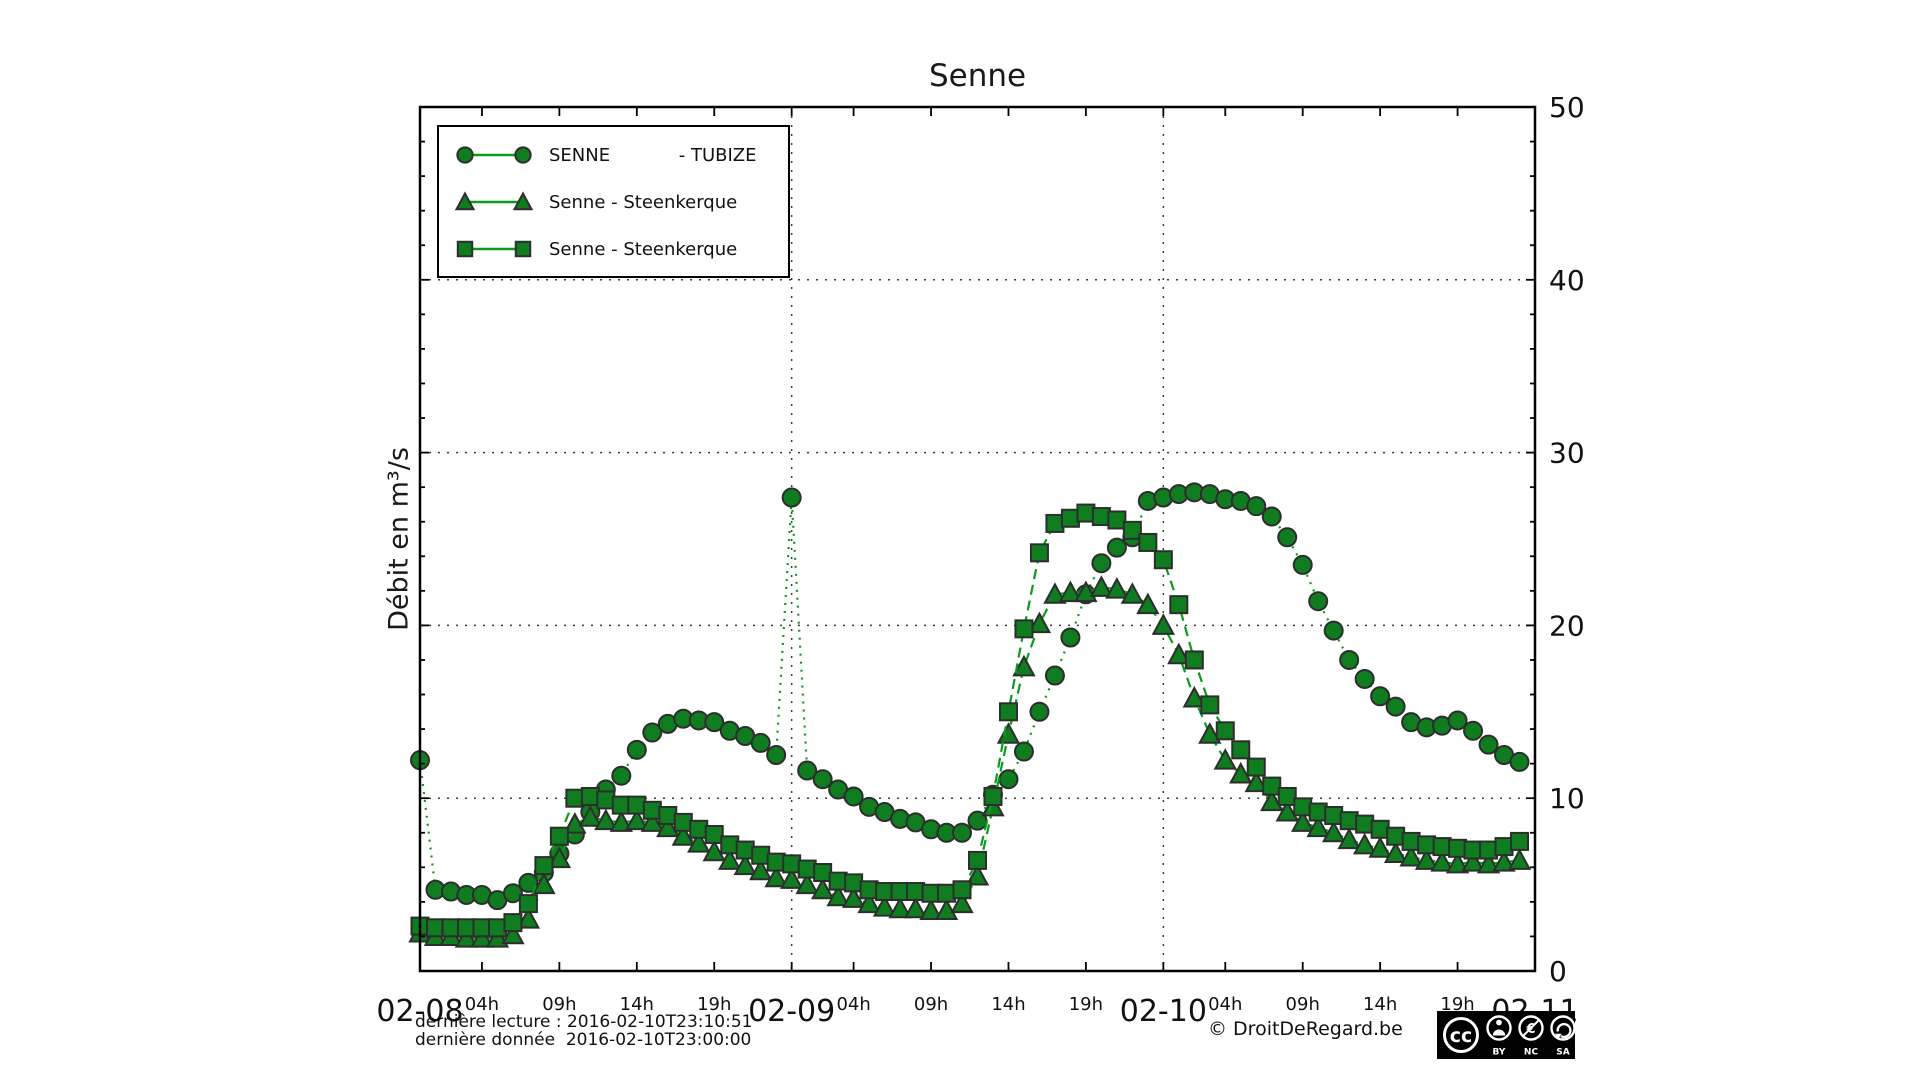 The height and width of the screenshot is (1080, 1920). What do you see at coordinates (1567, 625) in the screenshot?
I see `y-tick-label: 20` at bounding box center [1567, 625].